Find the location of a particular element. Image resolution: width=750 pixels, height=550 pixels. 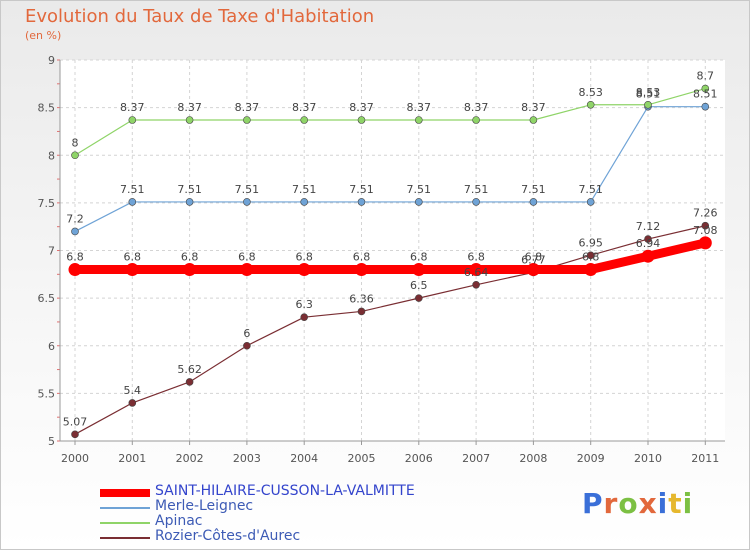

chart-subtitle: (en %) is located at coordinates (43, 35).